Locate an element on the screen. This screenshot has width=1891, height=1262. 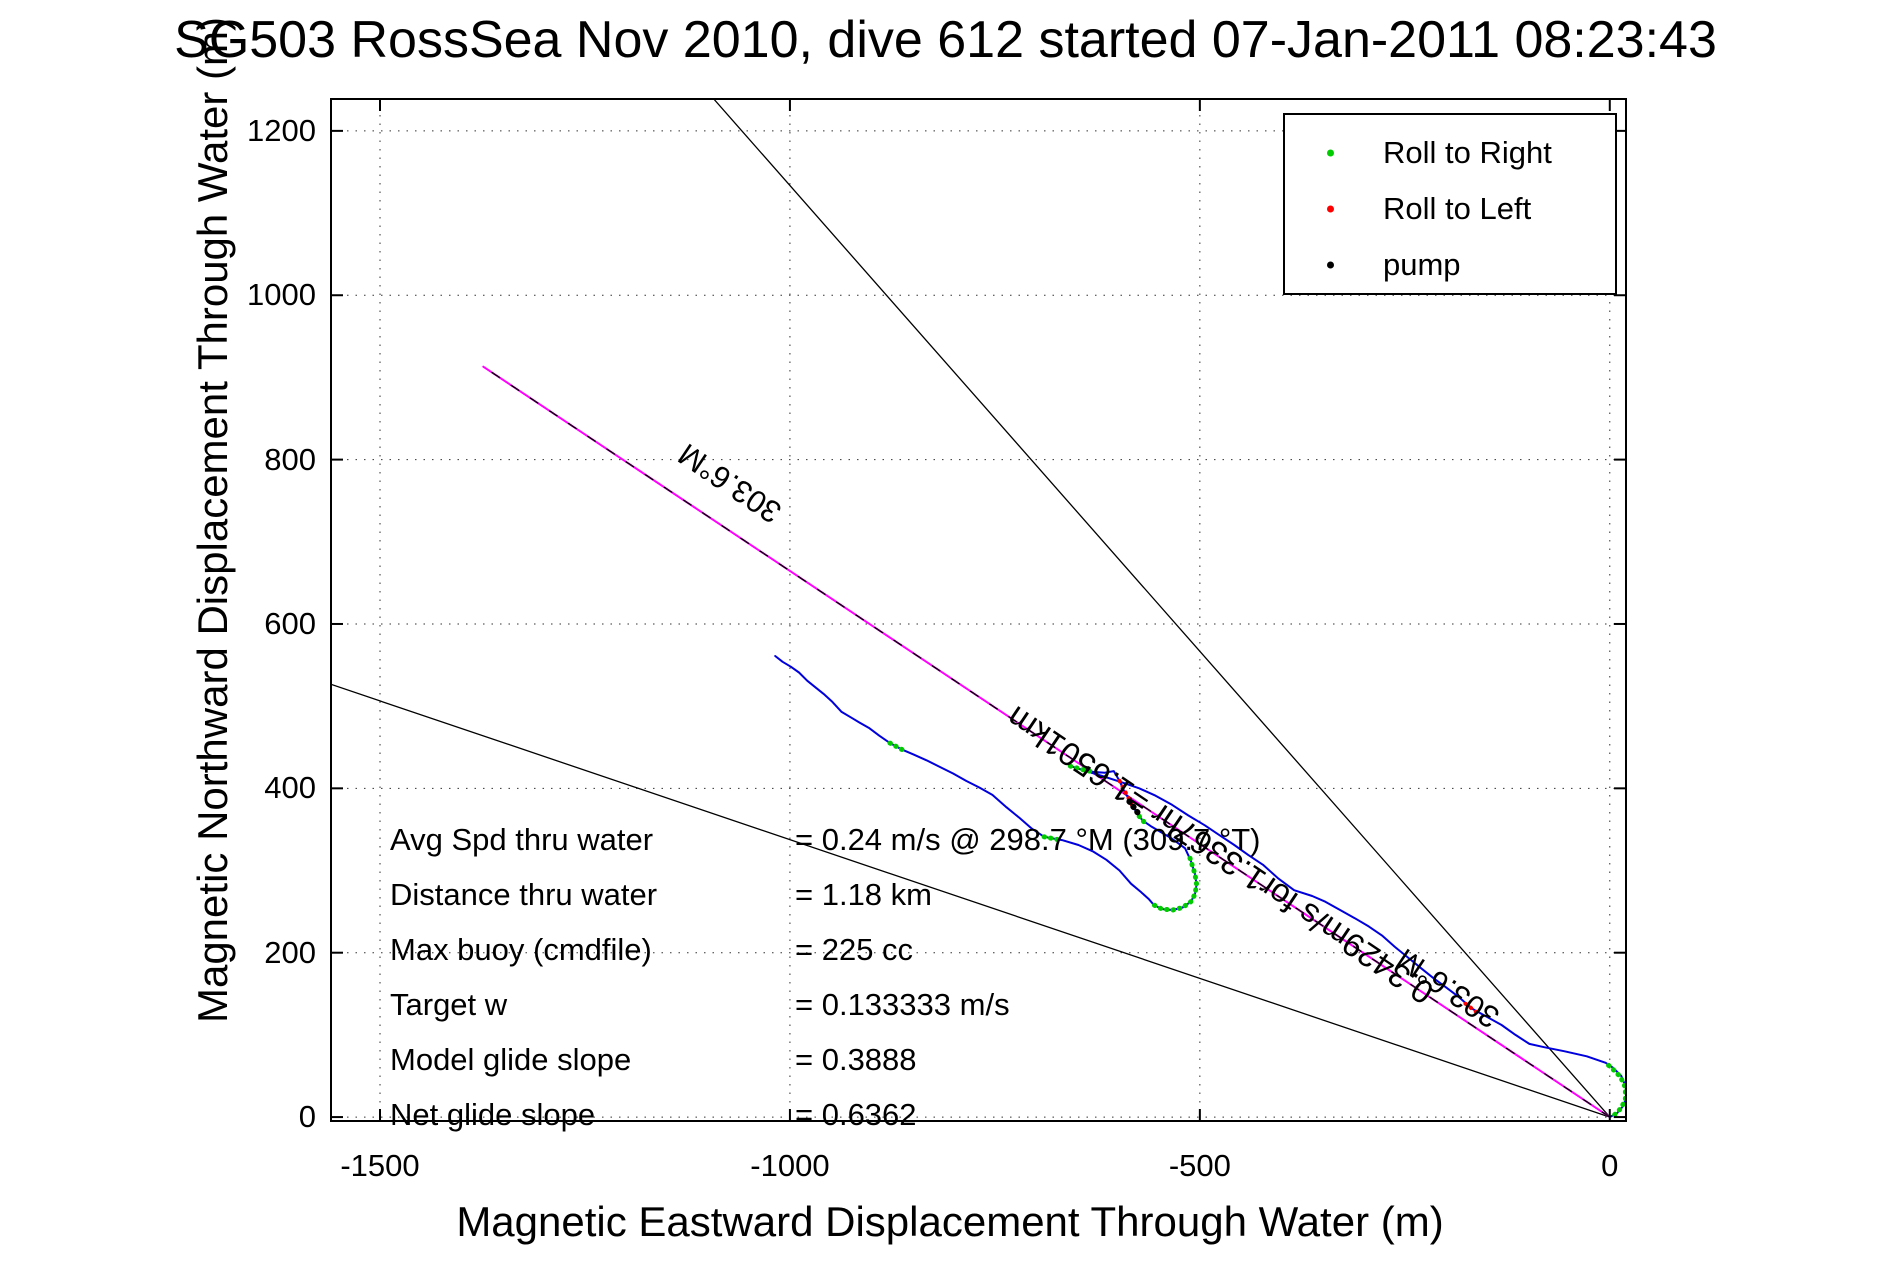
stats-label: Target w is located at coordinates (449, 1004).